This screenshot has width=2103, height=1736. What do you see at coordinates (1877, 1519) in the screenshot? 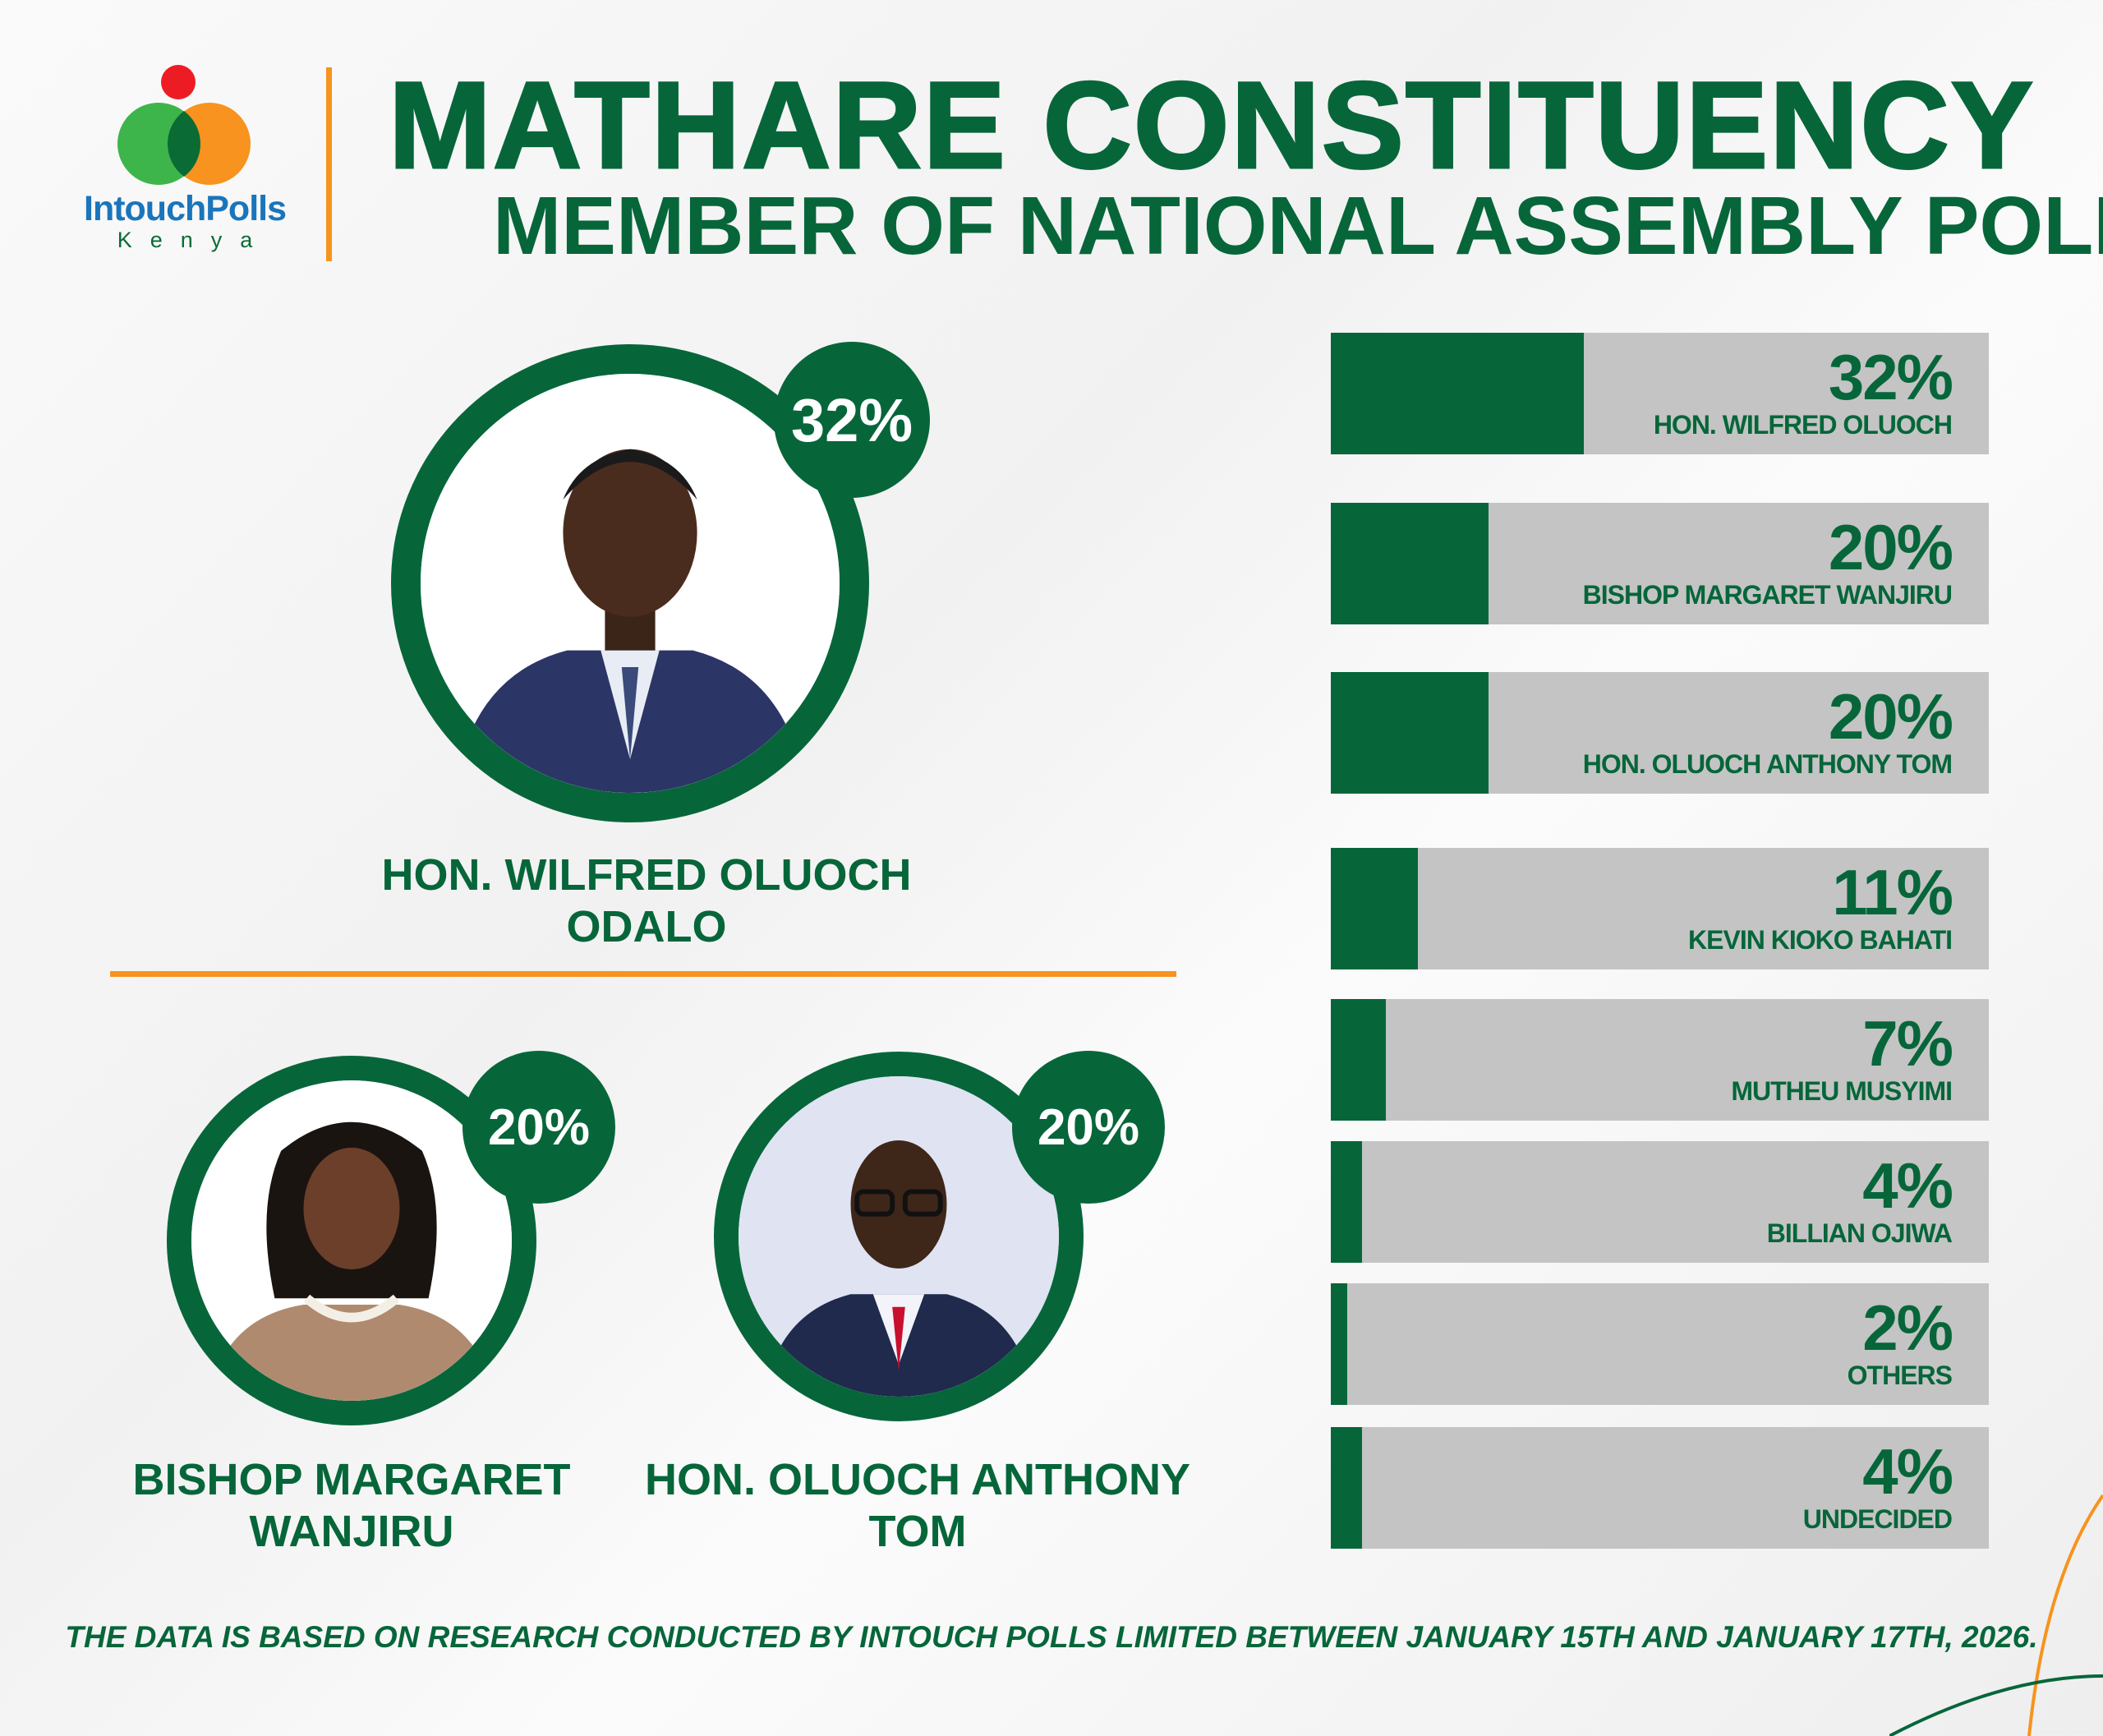
I see `bar-category-label: UNDECIDED` at bounding box center [1877, 1519].